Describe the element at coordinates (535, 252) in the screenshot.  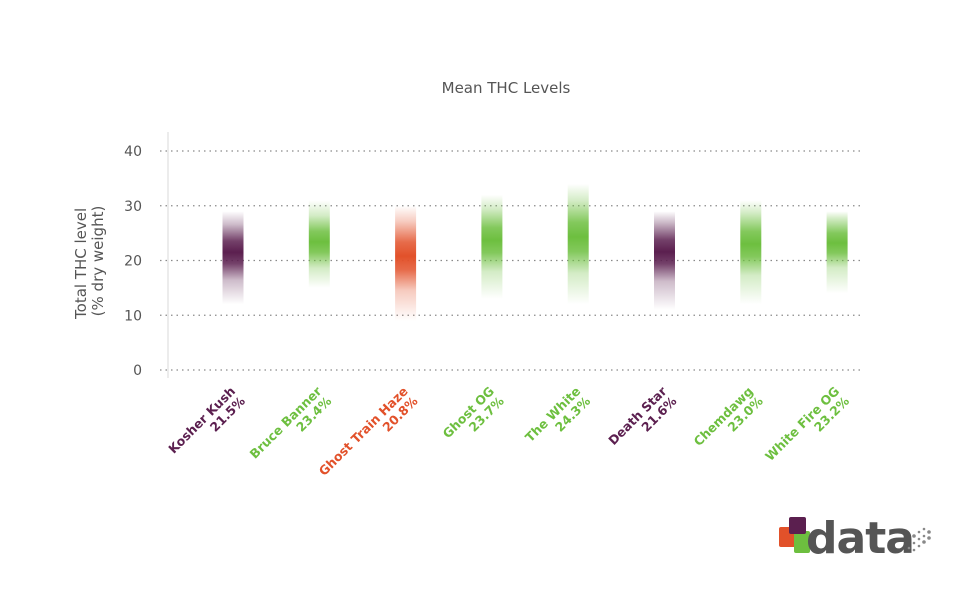
I see `bar-layer` at that location.